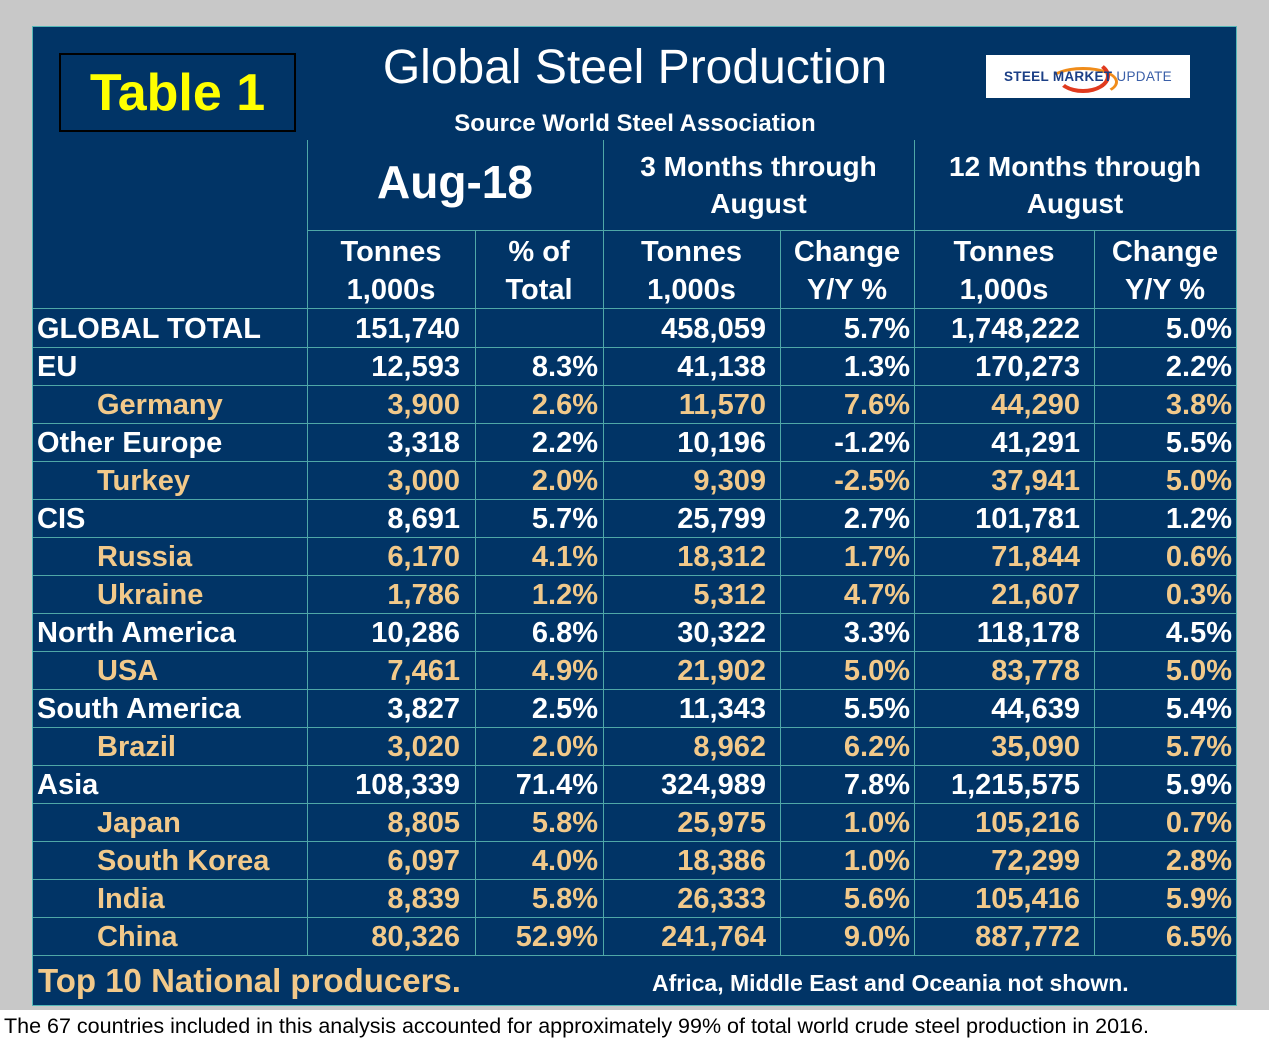 This screenshot has height=1045, width=1269. Describe the element at coordinates (1035, 595) in the screenshot. I see `row-value: 21,607` at that location.